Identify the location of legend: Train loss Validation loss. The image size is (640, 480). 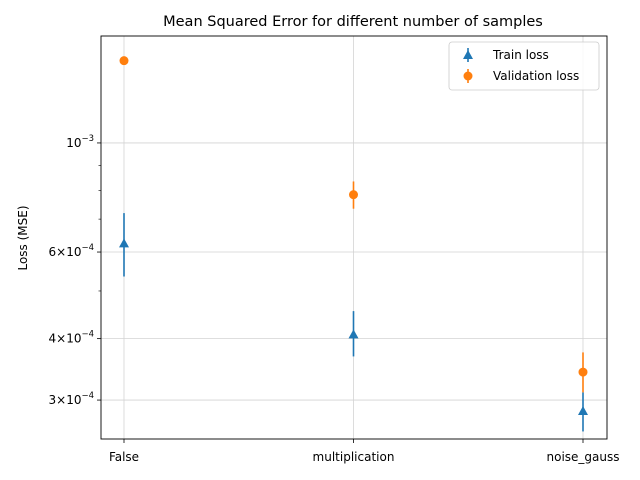
(524, 66).